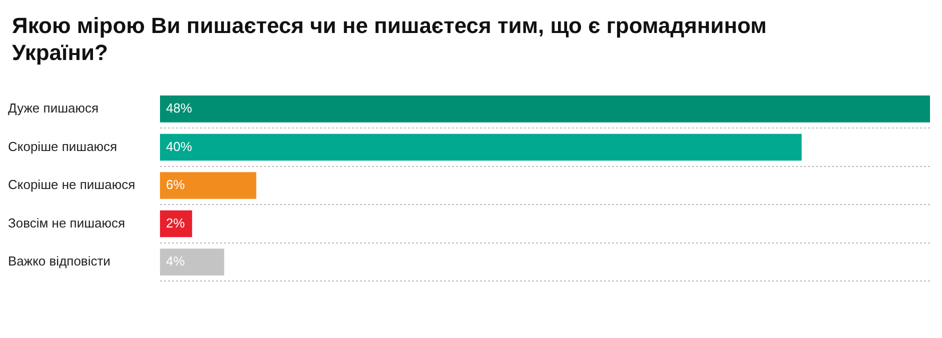 Image resolution: width=942 pixels, height=338 pixels. Describe the element at coordinates (59, 261) in the screenshot. I see `y-tick-label: Важко відповісти` at that location.